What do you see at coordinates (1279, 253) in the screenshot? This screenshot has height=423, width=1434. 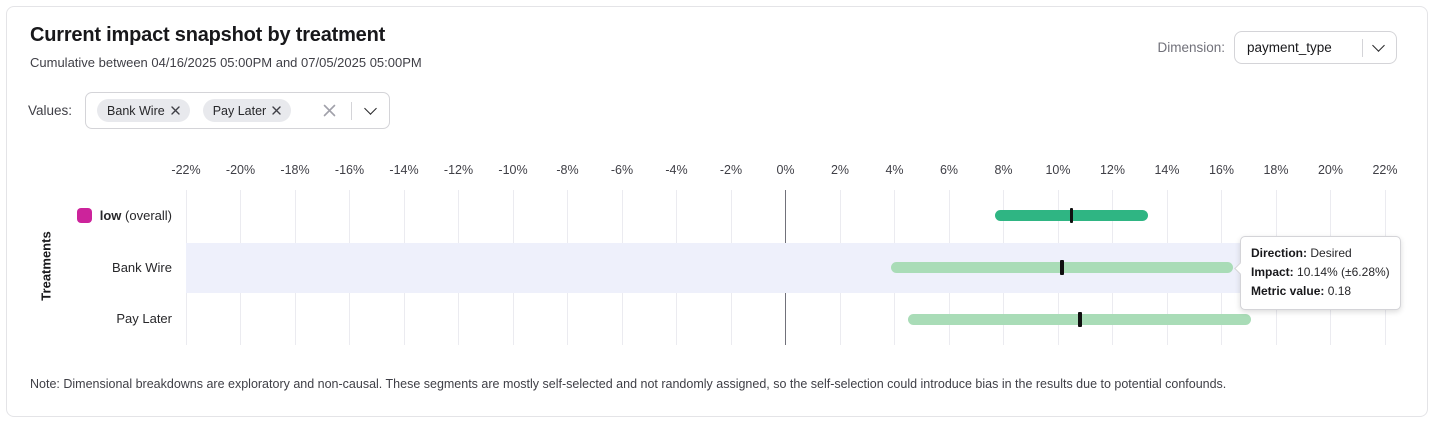 I see `tooltip-row-label: Direction:` at bounding box center [1279, 253].